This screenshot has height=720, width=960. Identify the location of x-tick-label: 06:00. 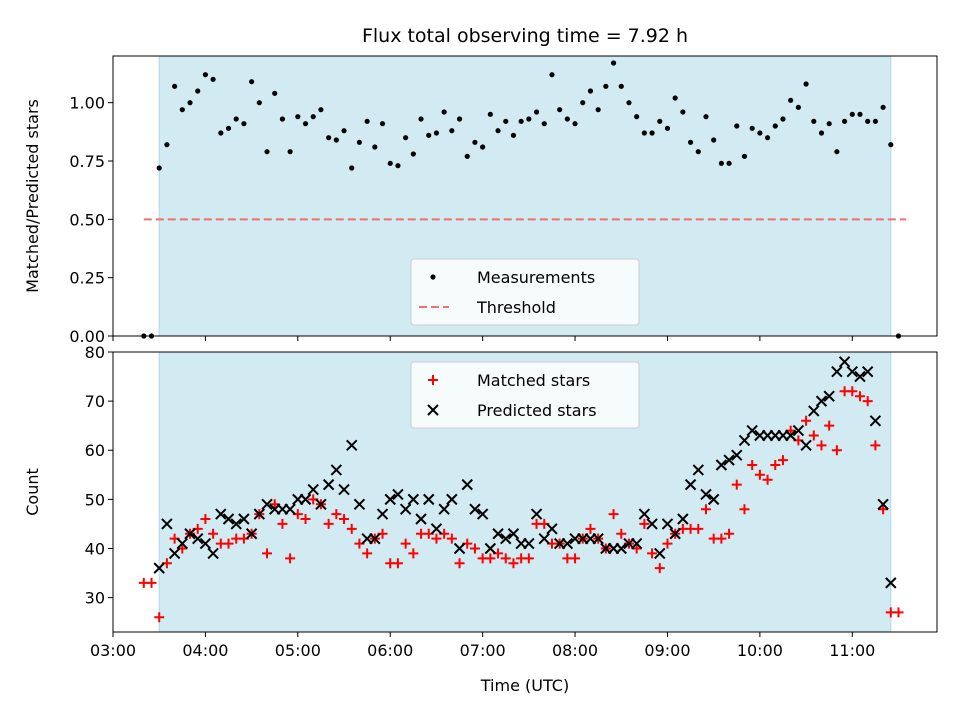
(390, 650).